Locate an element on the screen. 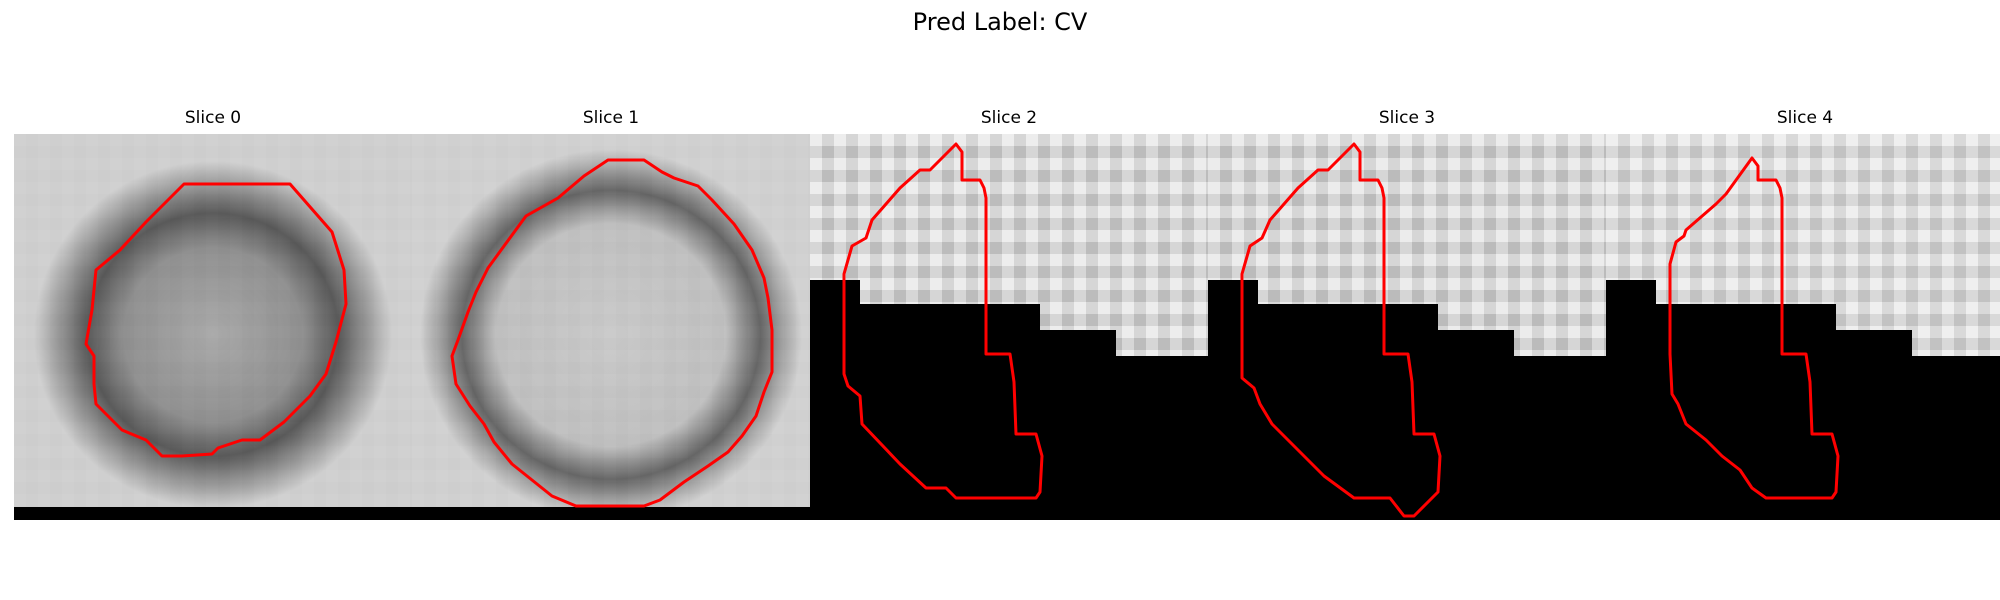  slice-title: Slice 3 is located at coordinates (1407, 118).